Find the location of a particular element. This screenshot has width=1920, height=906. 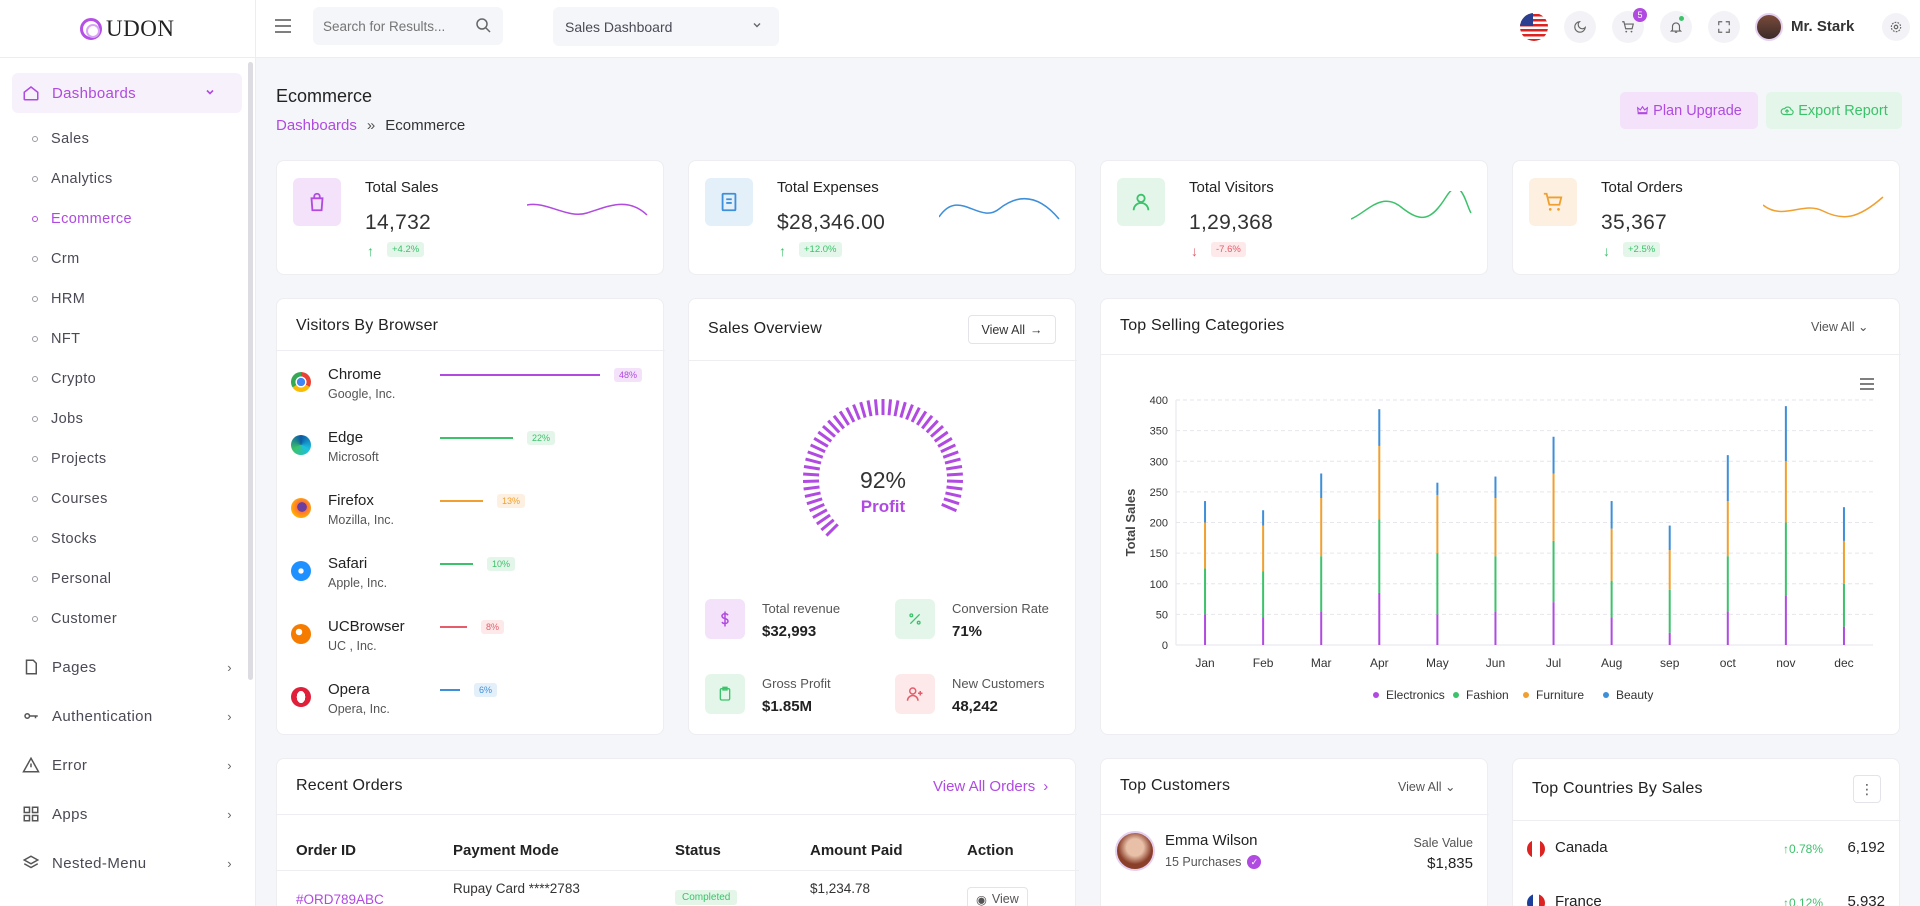

sidebar-scrollbar is located at coordinates (250, 371).